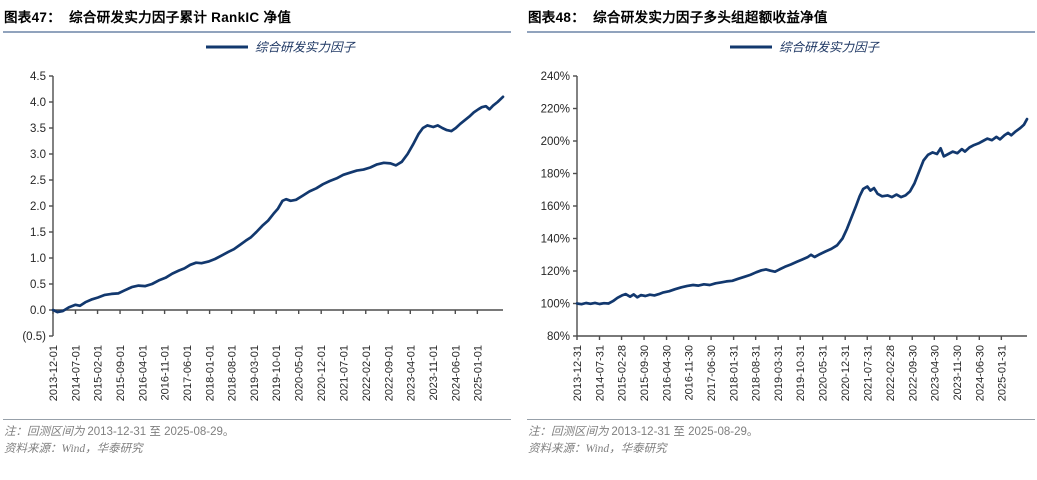  What do you see at coordinates (668, 373) in the screenshot?
I see `x-tick-label: 2016-04-30` at bounding box center [668, 373].